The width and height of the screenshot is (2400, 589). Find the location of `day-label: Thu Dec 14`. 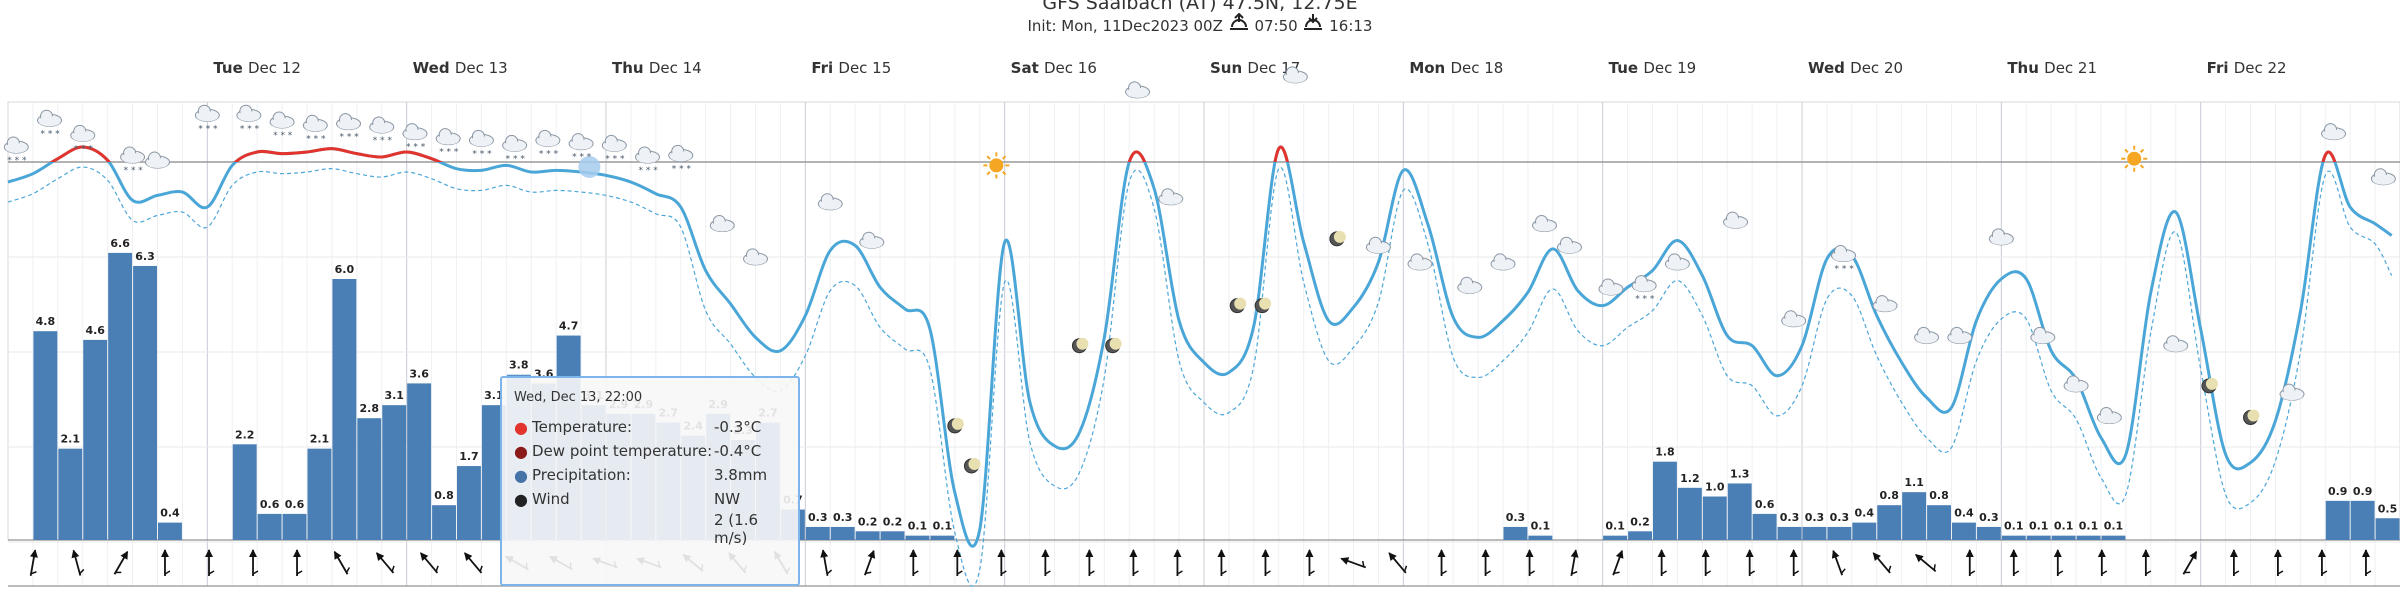

day-label: Thu Dec 14 is located at coordinates (657, 68).